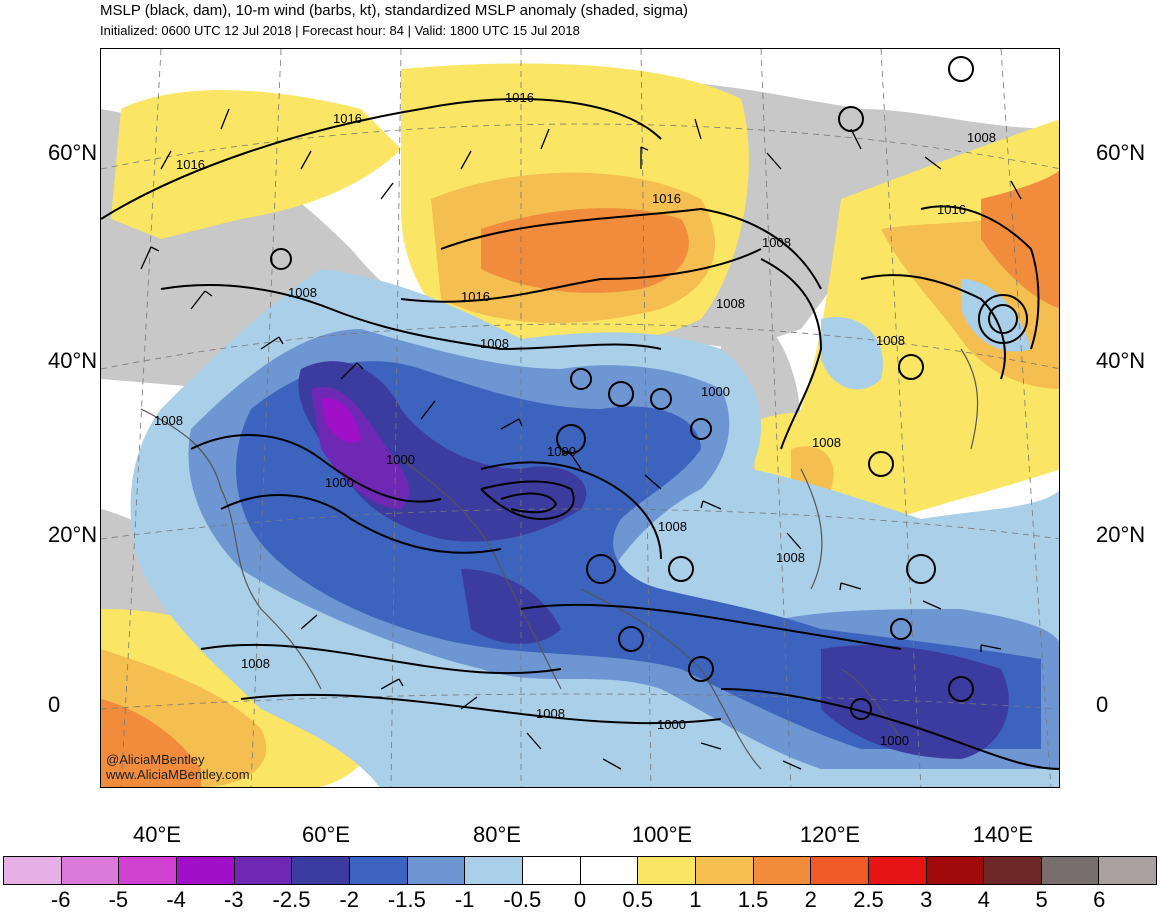 Image resolution: width=1160 pixels, height=913 pixels. What do you see at coordinates (349, 899) in the screenshot?
I see `colorbar-label: -2` at bounding box center [349, 899].